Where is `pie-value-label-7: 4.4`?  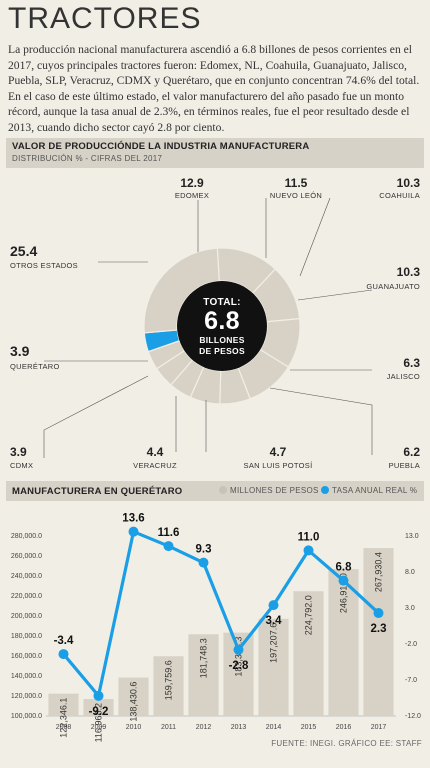
pie-value-label-7: 4.4 is located at coordinates (155, 452).